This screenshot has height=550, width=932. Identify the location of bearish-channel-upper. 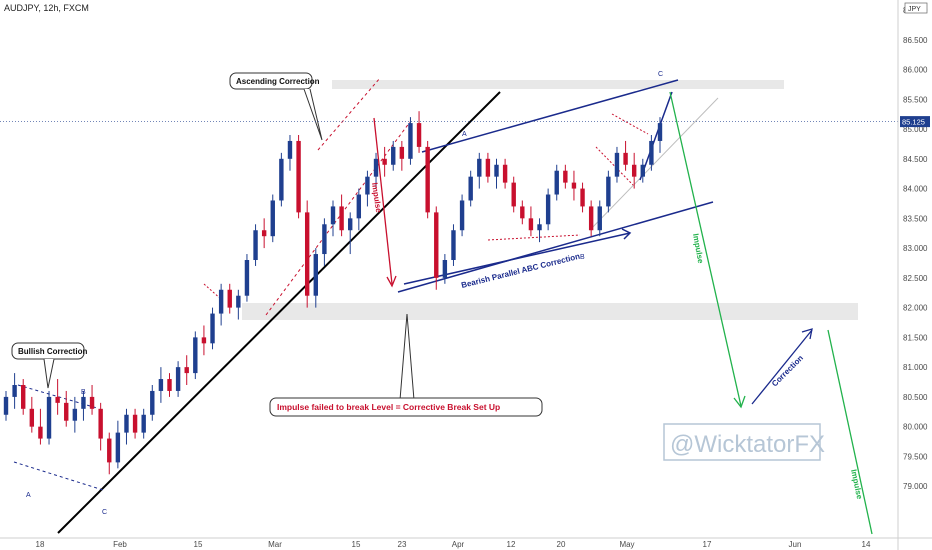
(550, 116).